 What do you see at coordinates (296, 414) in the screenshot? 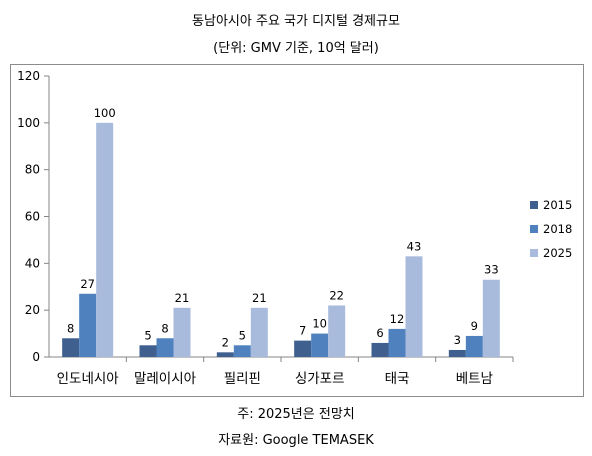
I see `forecast-note: 주: 2025년은 전망치` at bounding box center [296, 414].